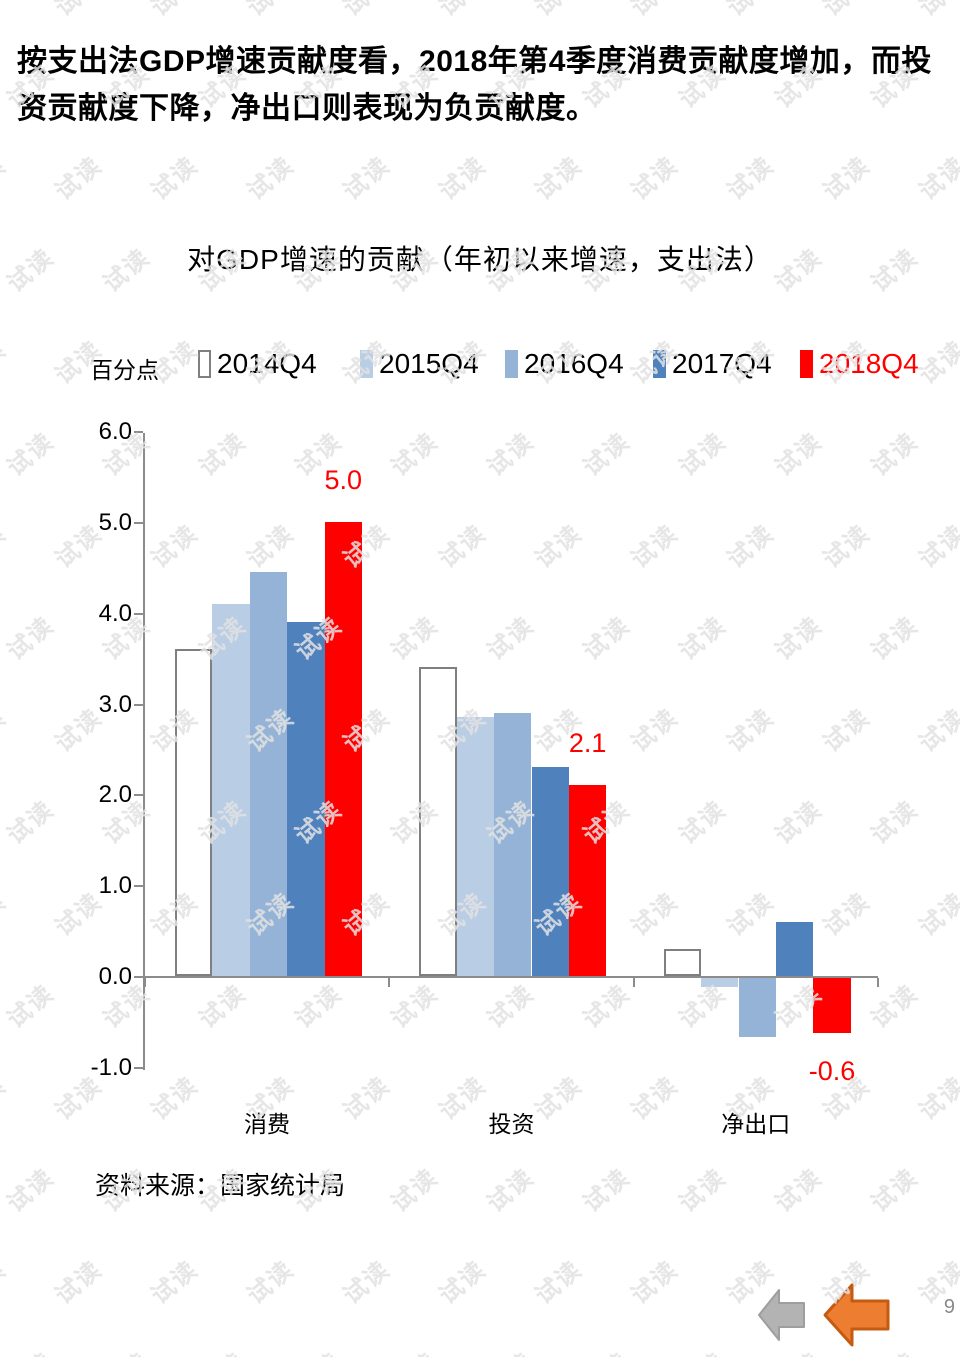  What do you see at coordinates (429, 363) in the screenshot?
I see `legend-label: 2015Q4` at bounding box center [429, 363].